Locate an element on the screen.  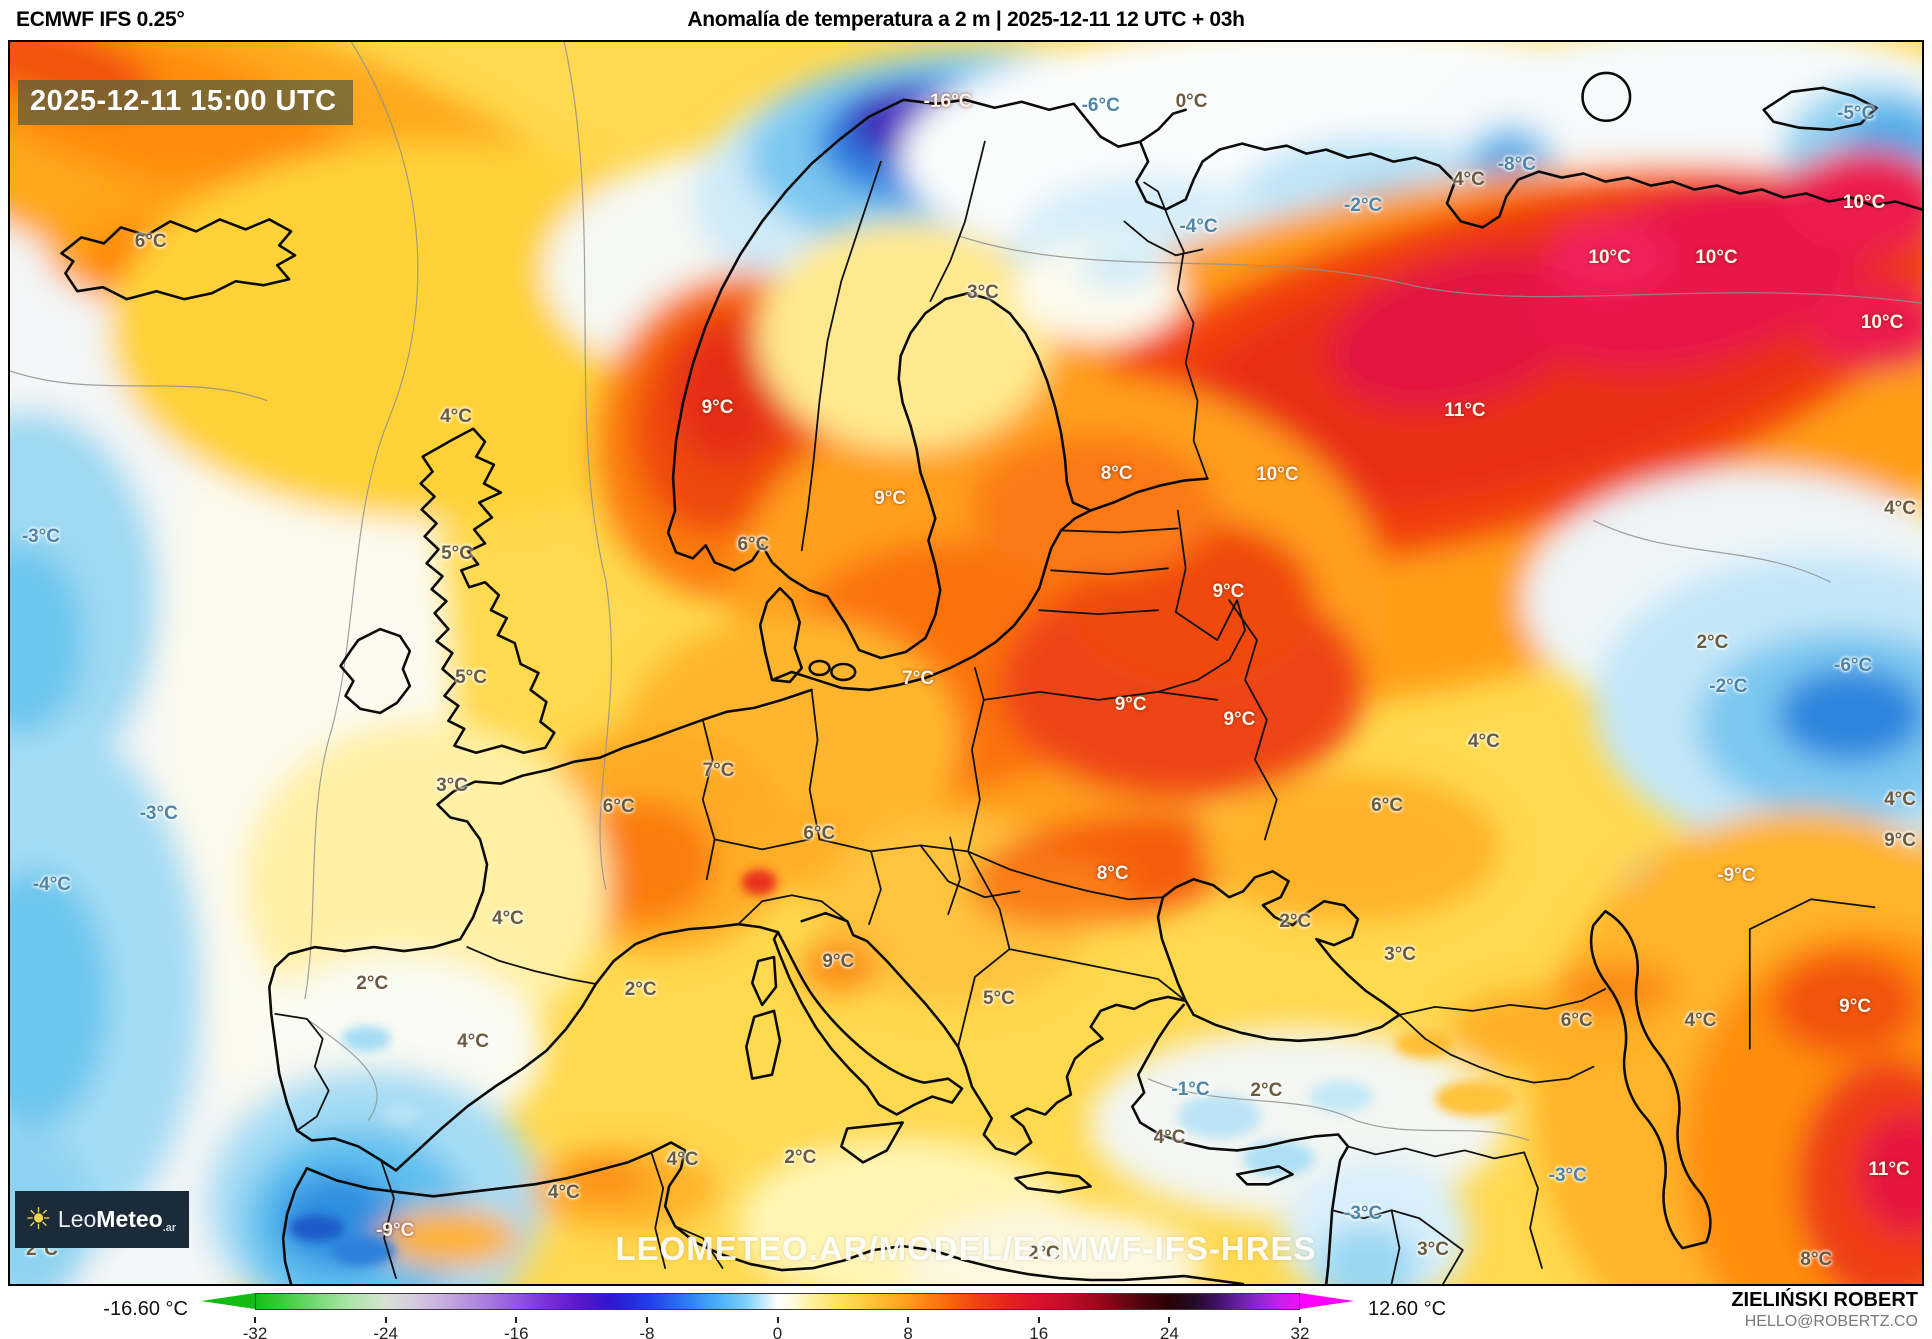
logo-brand-suffix: .ar is located at coordinates (169, 1228).